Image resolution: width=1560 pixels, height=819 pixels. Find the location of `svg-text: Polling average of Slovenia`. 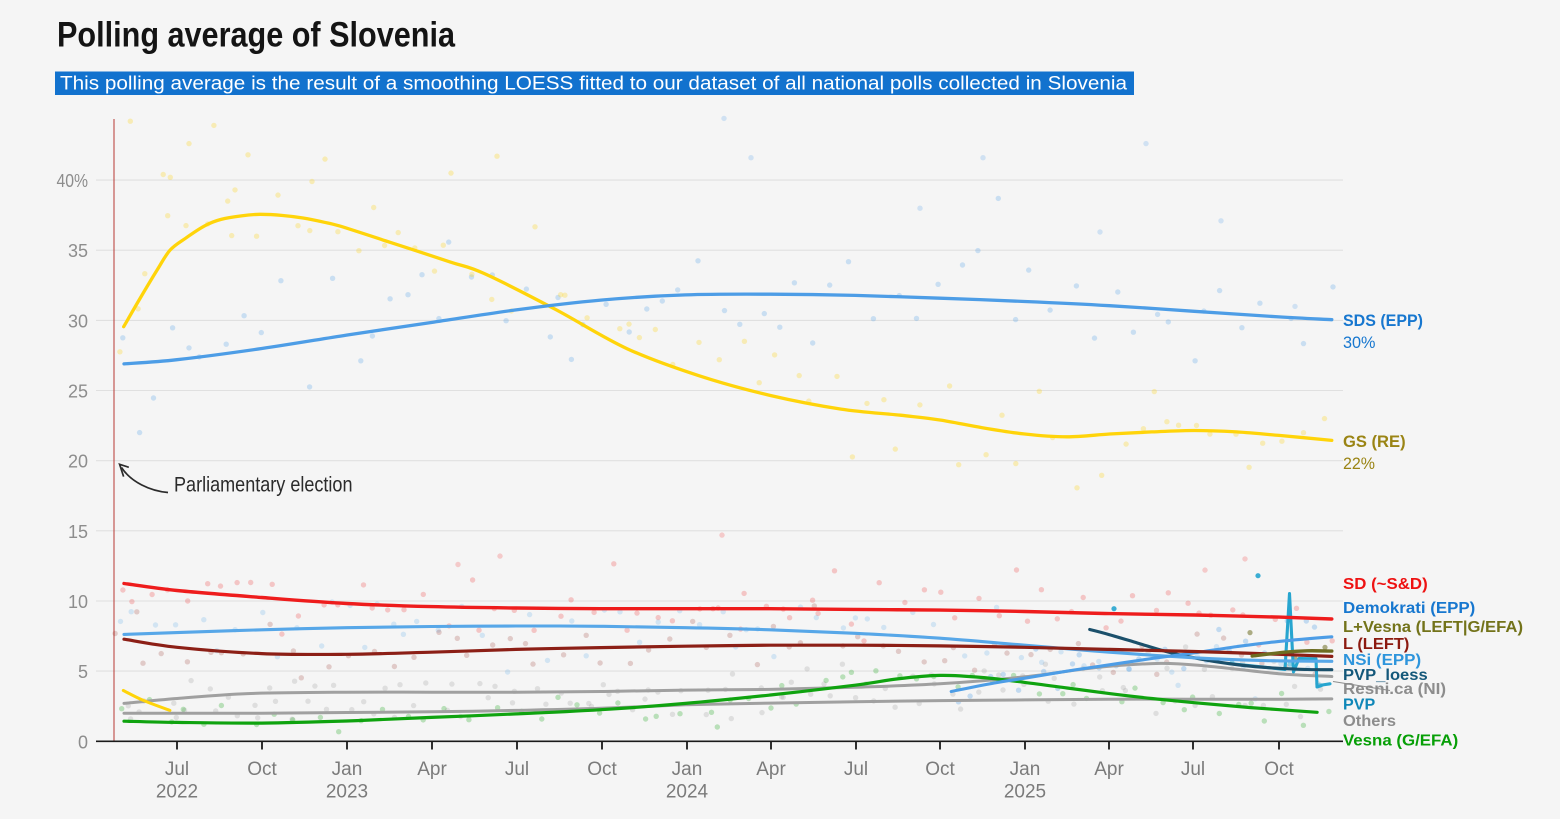

svg-text: Polling average of Slovenia is located at coordinates (256, 35).